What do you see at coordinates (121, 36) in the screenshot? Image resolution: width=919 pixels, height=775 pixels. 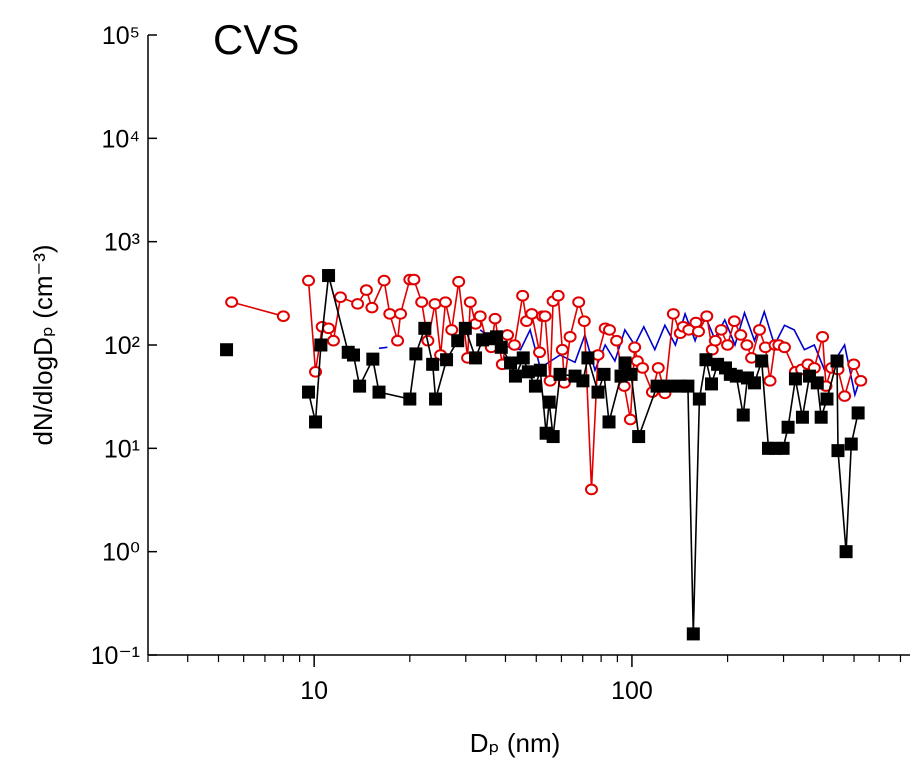 I see `y-tick-label: 10⁵` at bounding box center [121, 36].